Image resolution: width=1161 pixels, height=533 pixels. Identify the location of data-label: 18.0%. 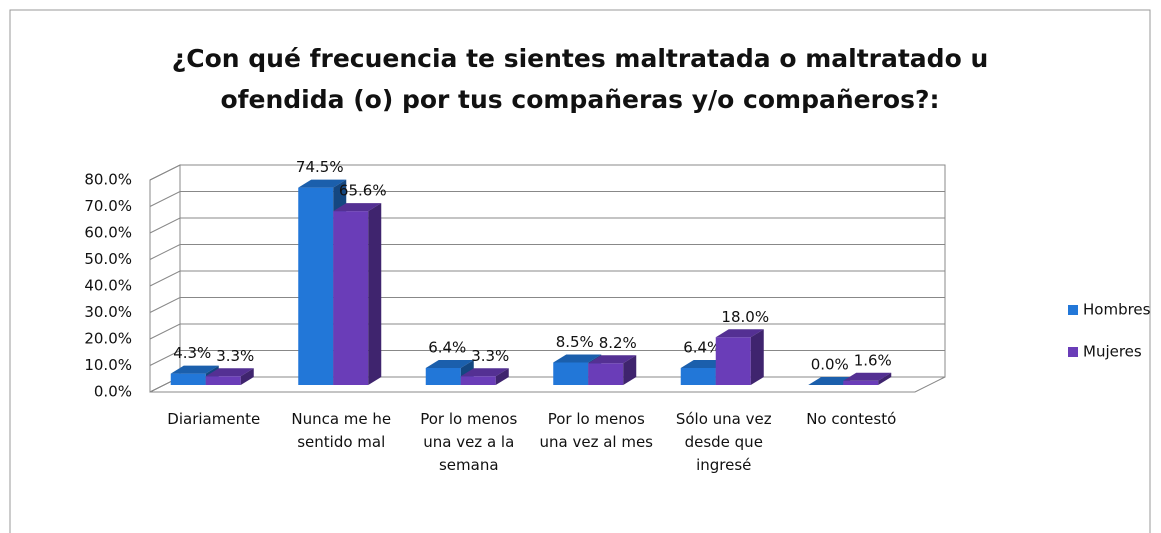
(745, 317).